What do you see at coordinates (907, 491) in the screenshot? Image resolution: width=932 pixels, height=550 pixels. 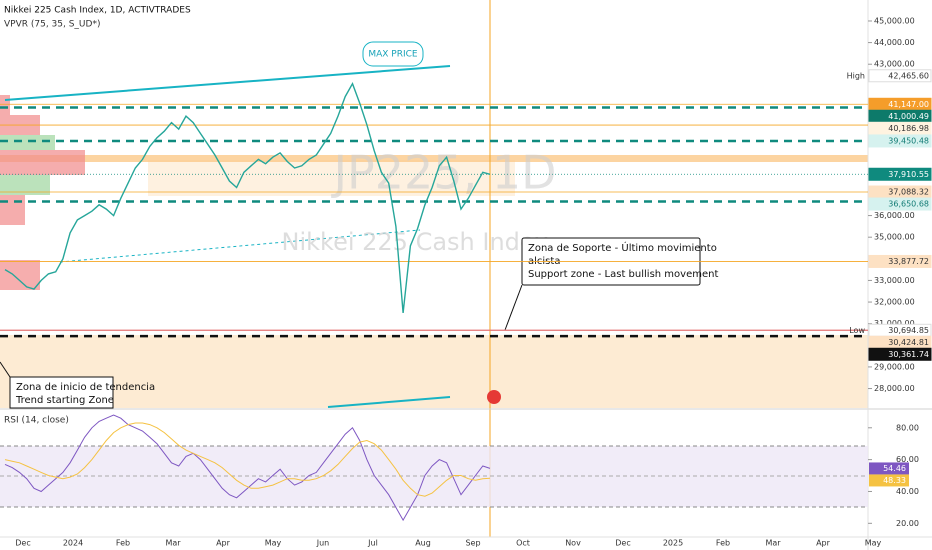 I see `y-tick-label: 40.00` at bounding box center [907, 491].